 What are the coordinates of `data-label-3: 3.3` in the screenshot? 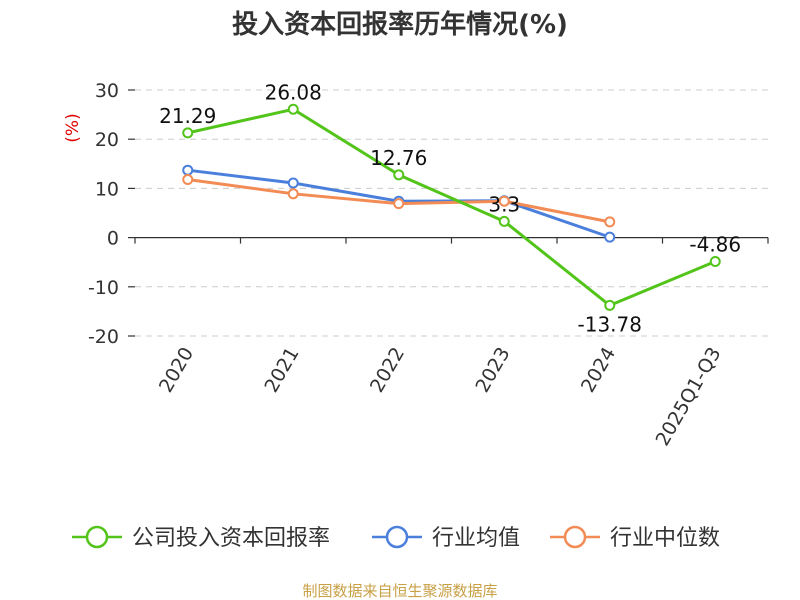 It's located at (504, 204).